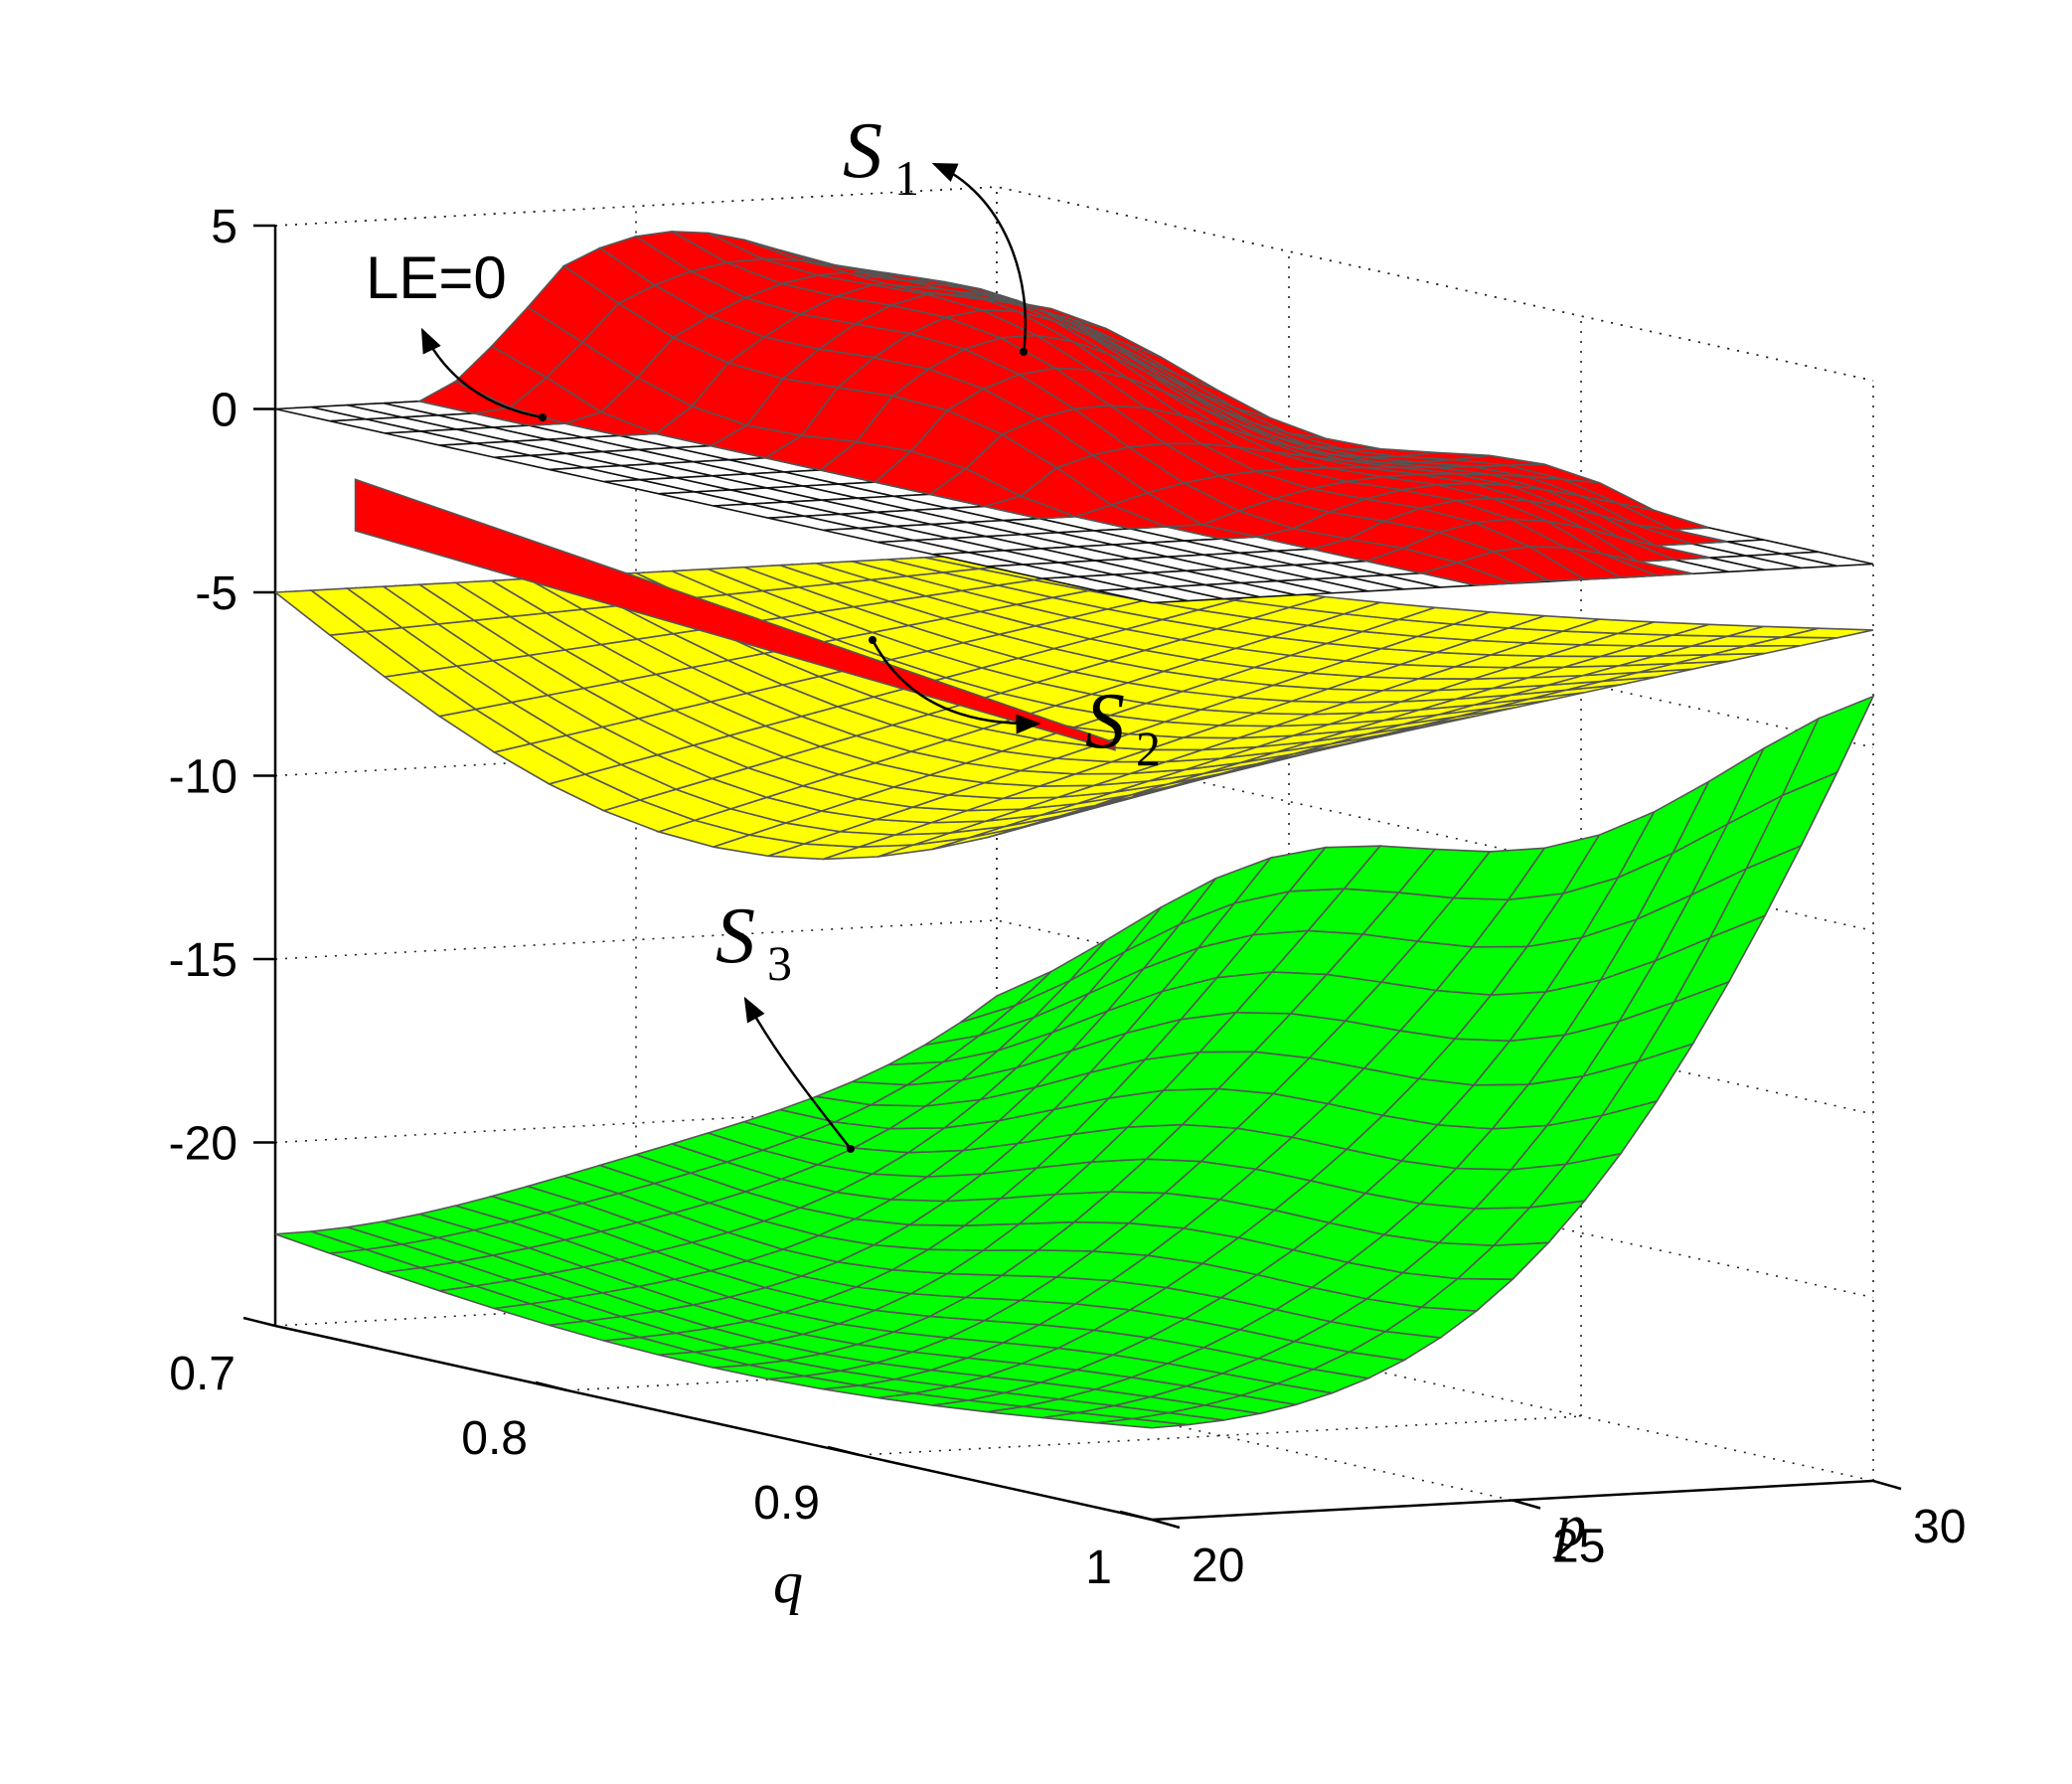  I want to click on annotation-s3-main: S, so click(735, 936).